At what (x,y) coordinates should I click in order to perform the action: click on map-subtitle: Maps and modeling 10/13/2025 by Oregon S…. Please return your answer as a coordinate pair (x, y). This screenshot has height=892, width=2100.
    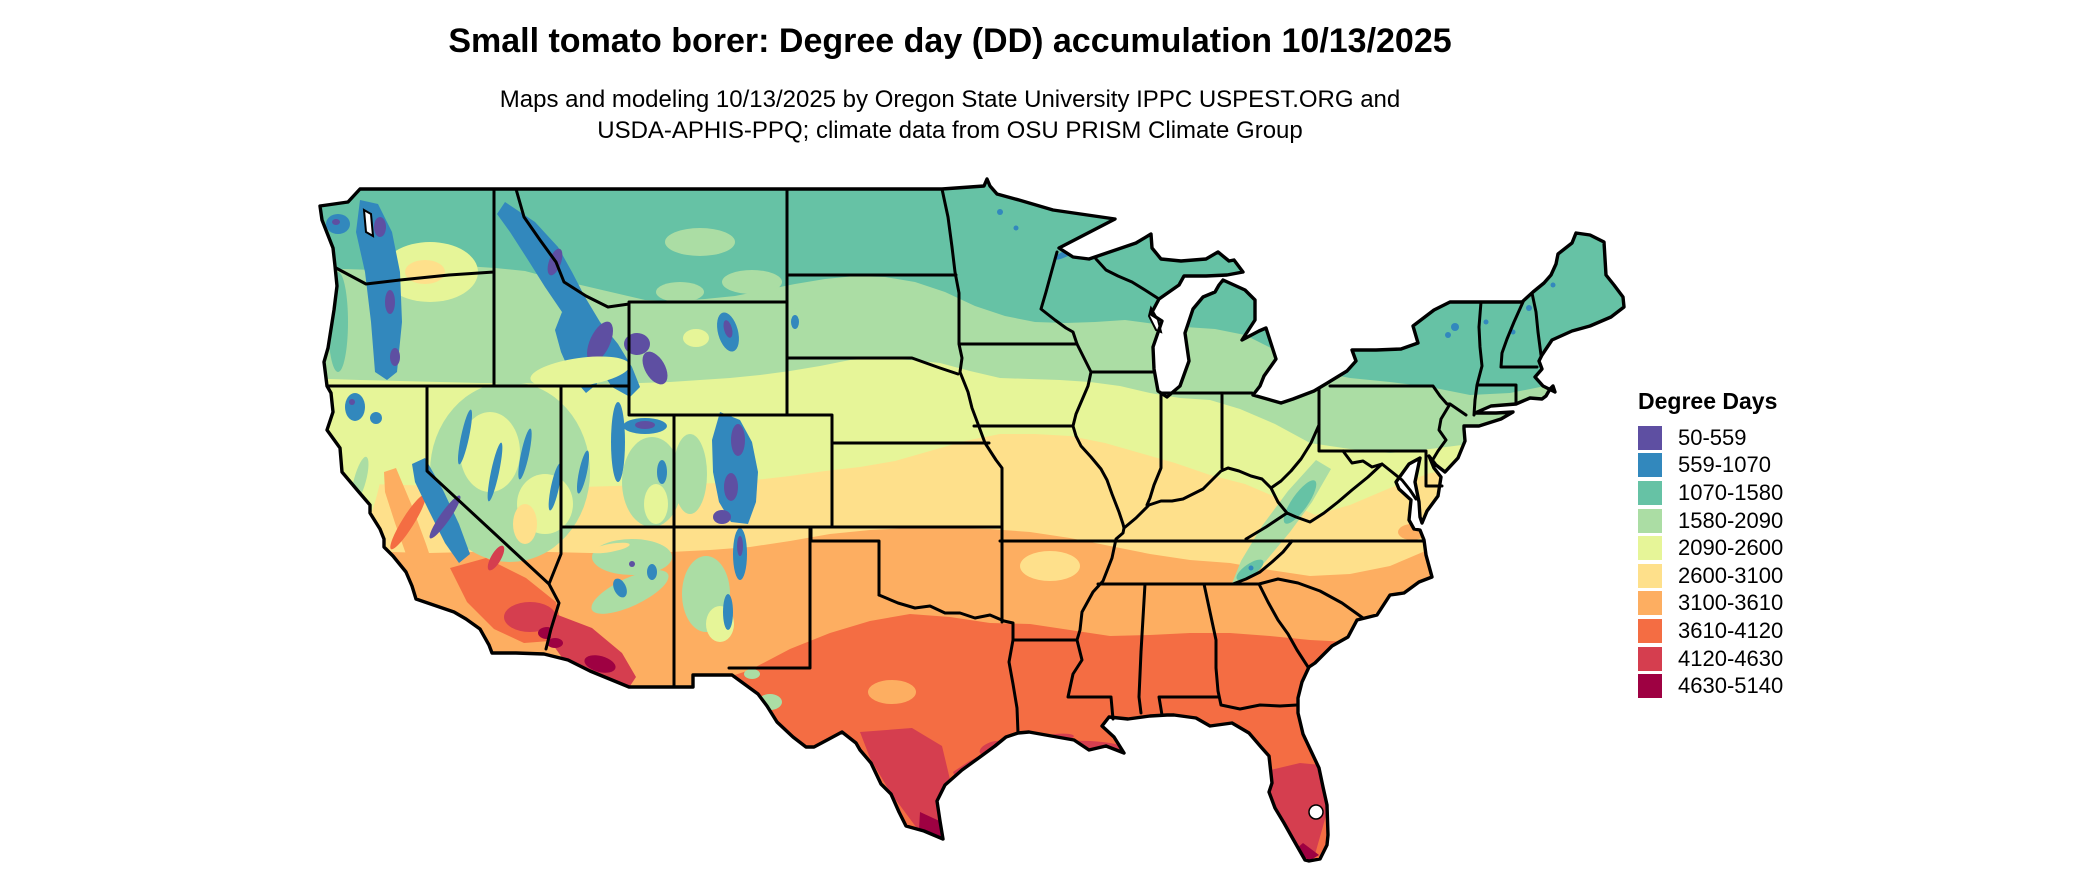
    Looking at the image, I should click on (950, 115).